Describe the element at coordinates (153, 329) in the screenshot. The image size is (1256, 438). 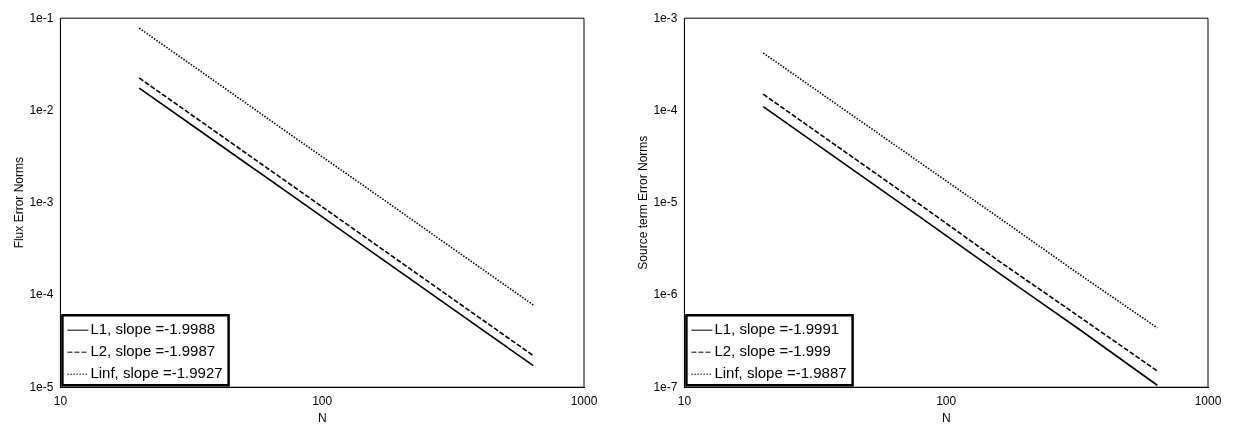
I see `legend-label: L1, slope =-1.9988` at that location.